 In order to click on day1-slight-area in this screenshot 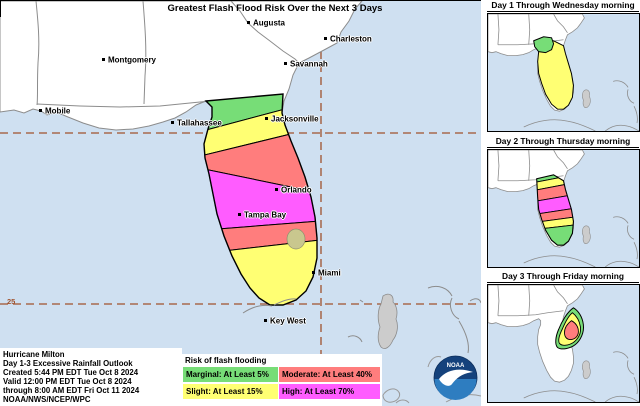, I will do `click(555, 75)`.